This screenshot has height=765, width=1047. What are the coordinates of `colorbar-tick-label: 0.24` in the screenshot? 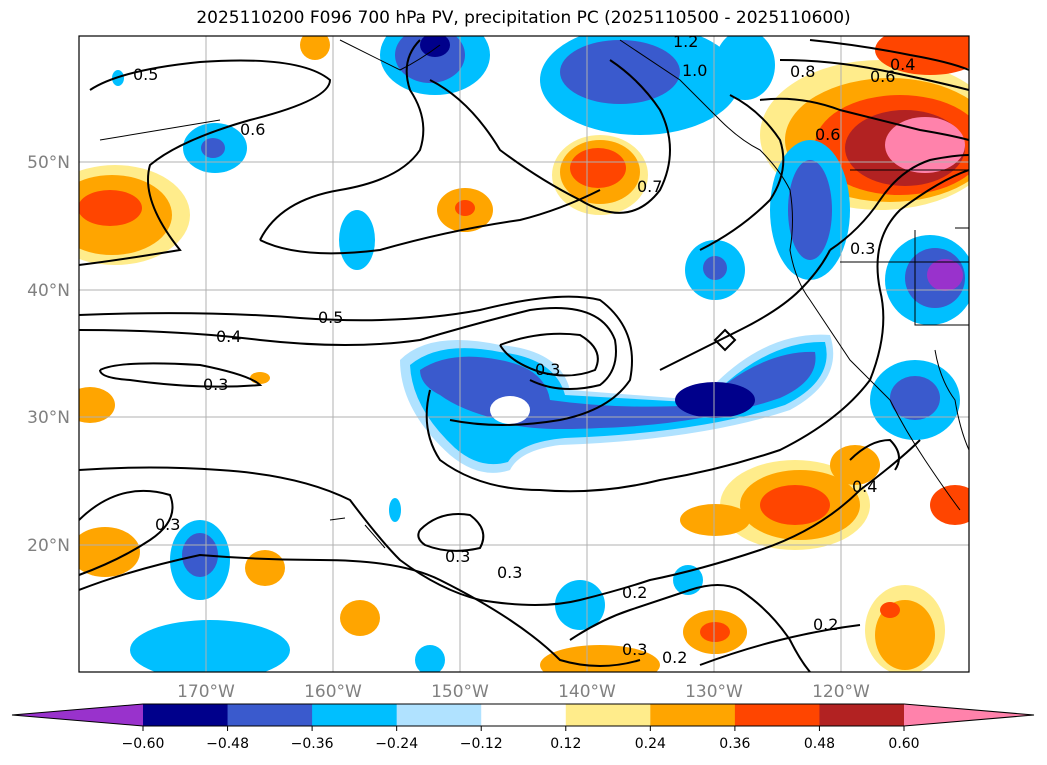 It's located at (650, 744).